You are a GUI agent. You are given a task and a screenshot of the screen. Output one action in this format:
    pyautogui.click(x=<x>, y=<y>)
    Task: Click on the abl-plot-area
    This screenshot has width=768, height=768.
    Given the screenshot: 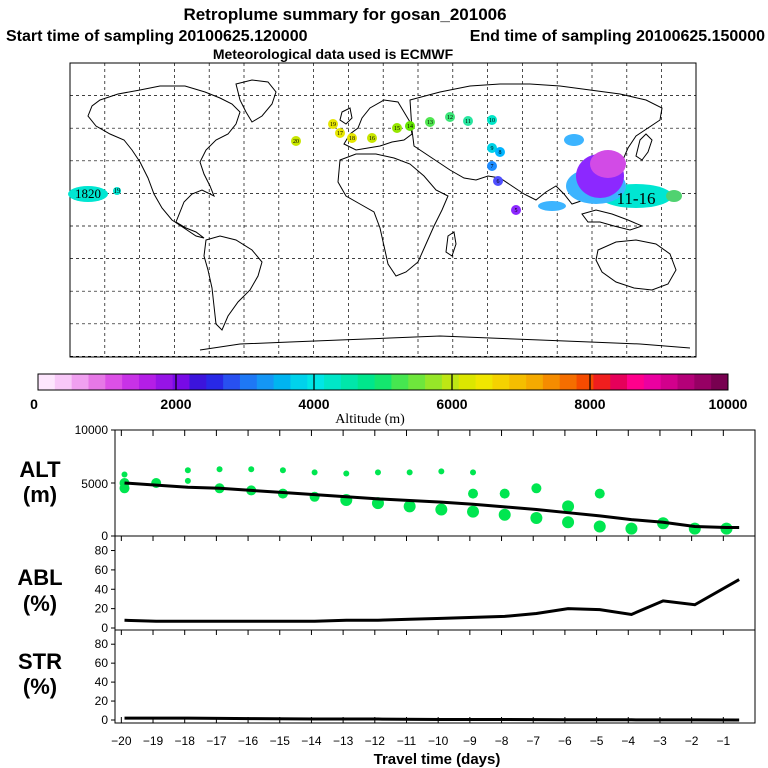 What is the action you would take?
    pyautogui.click(x=432, y=600)
    